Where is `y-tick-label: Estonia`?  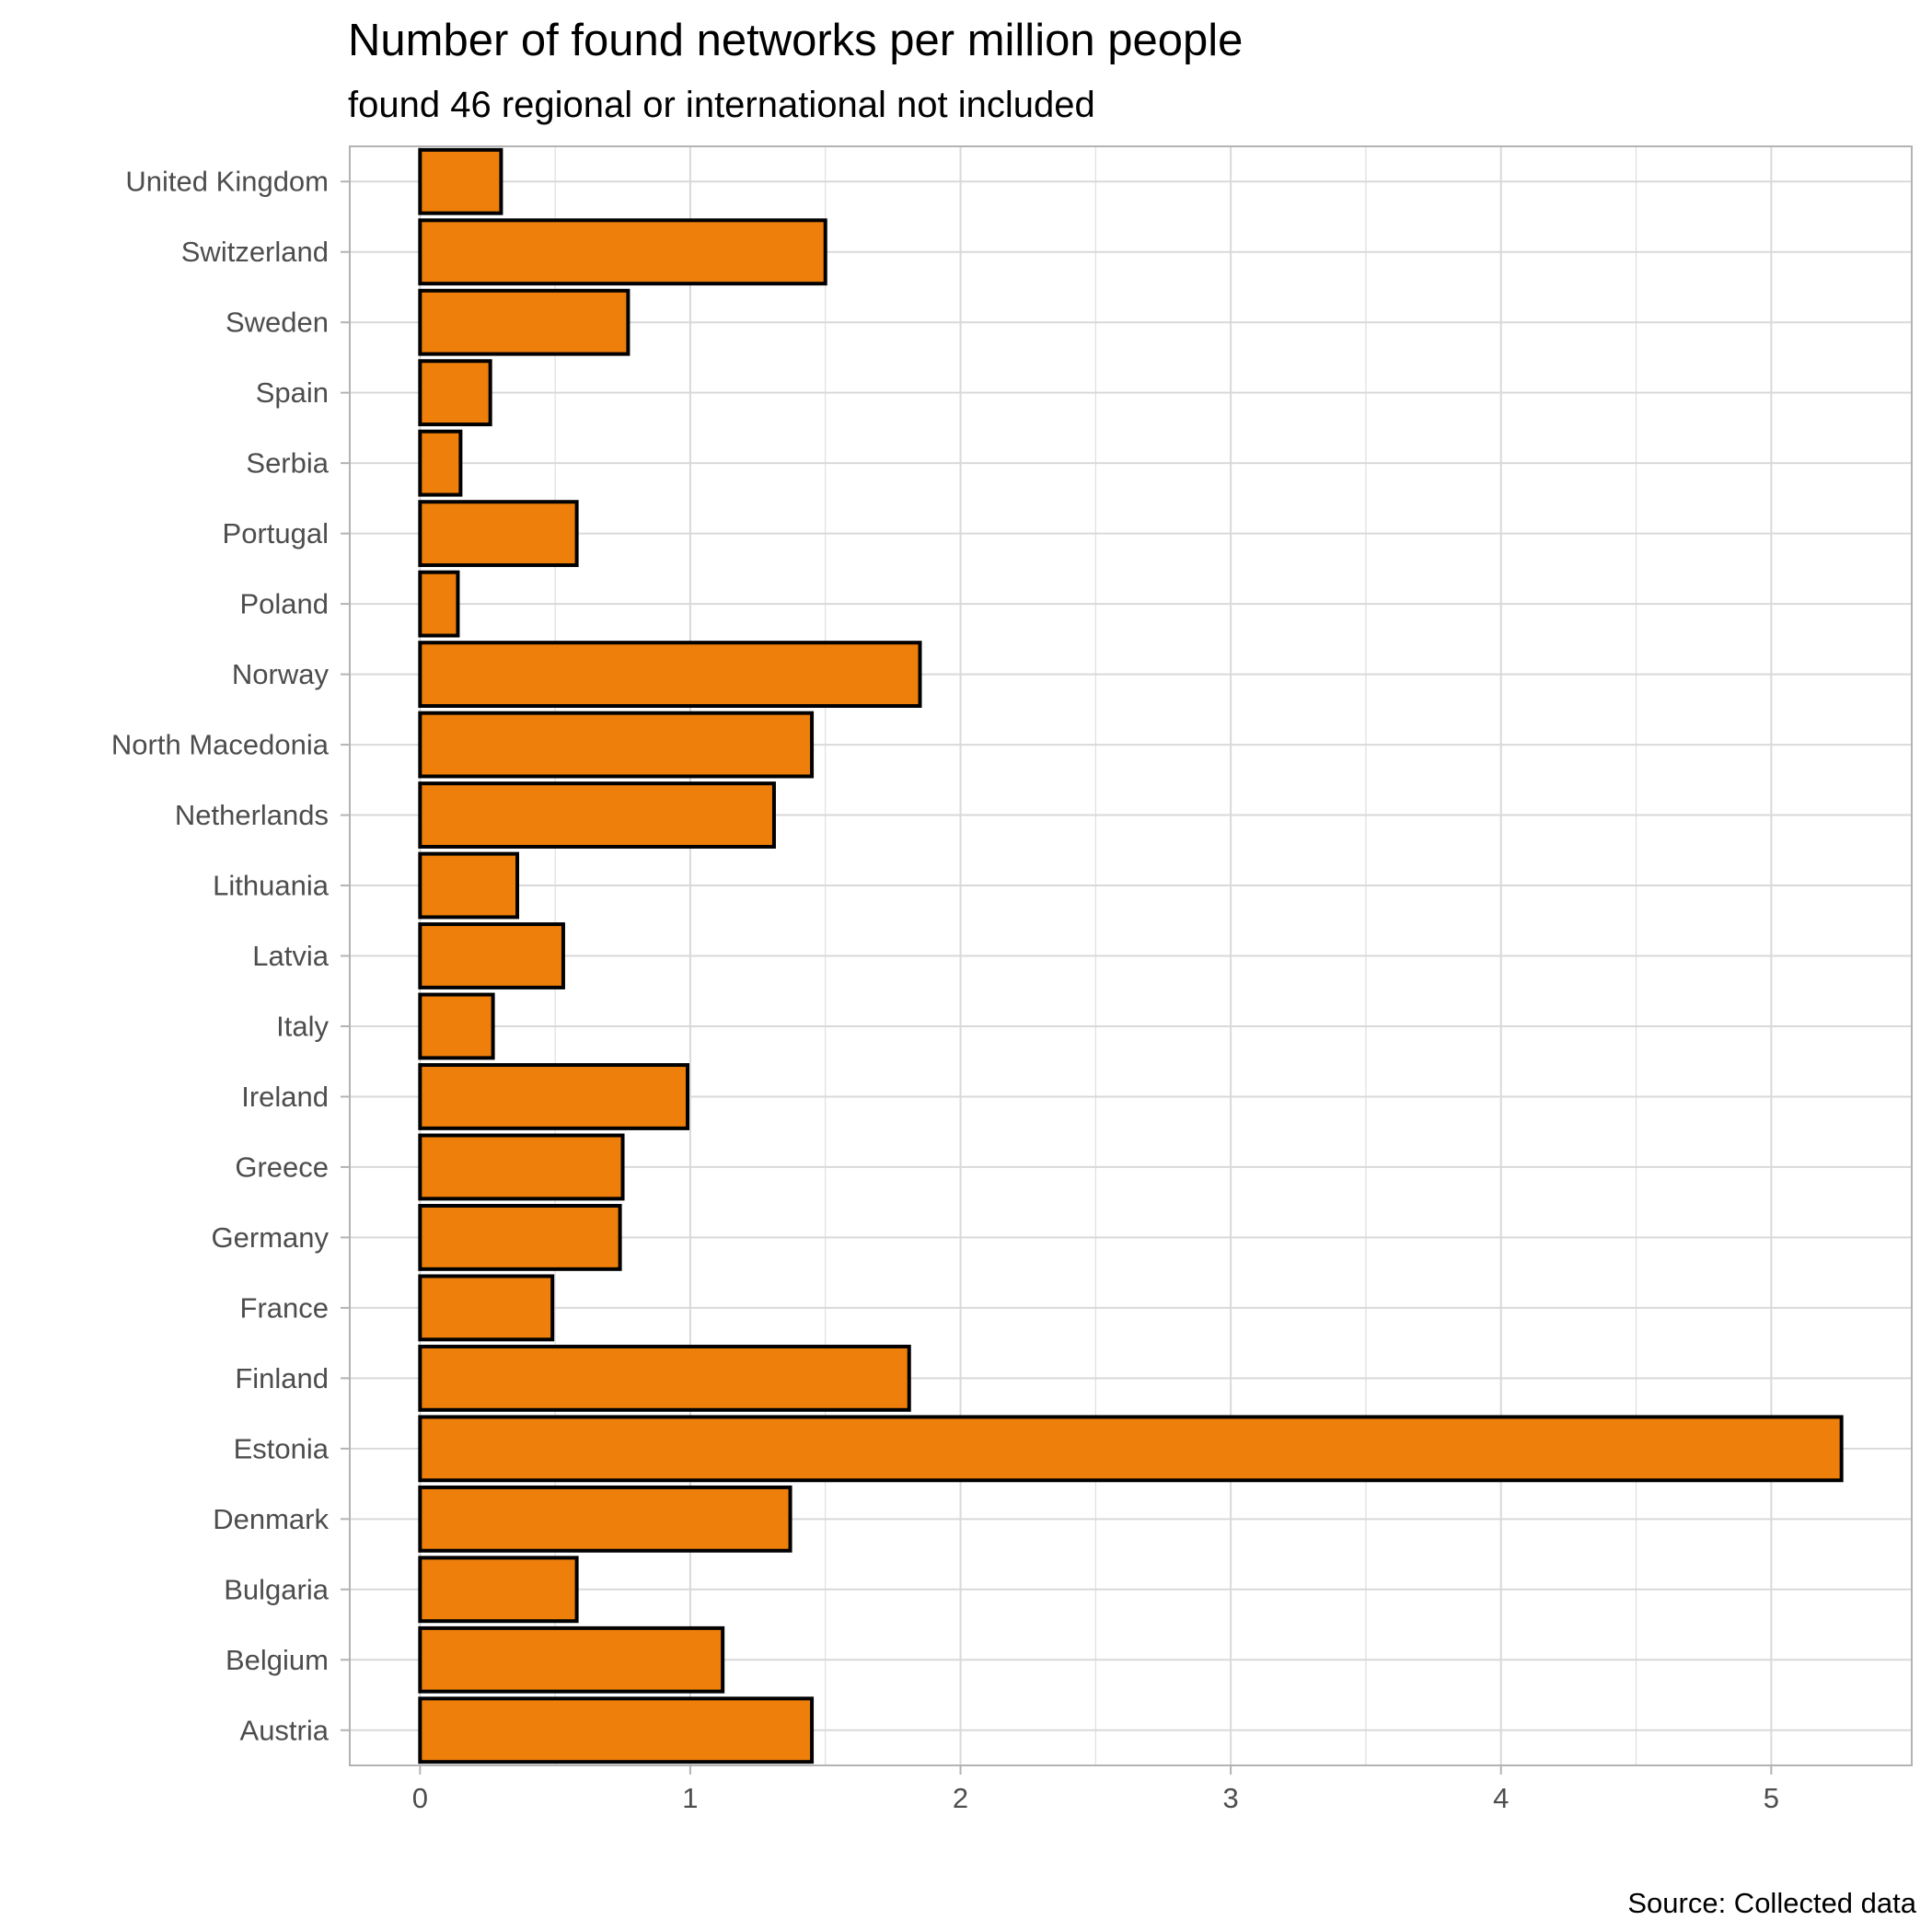 y-tick-label: Estonia is located at coordinates (282, 1448).